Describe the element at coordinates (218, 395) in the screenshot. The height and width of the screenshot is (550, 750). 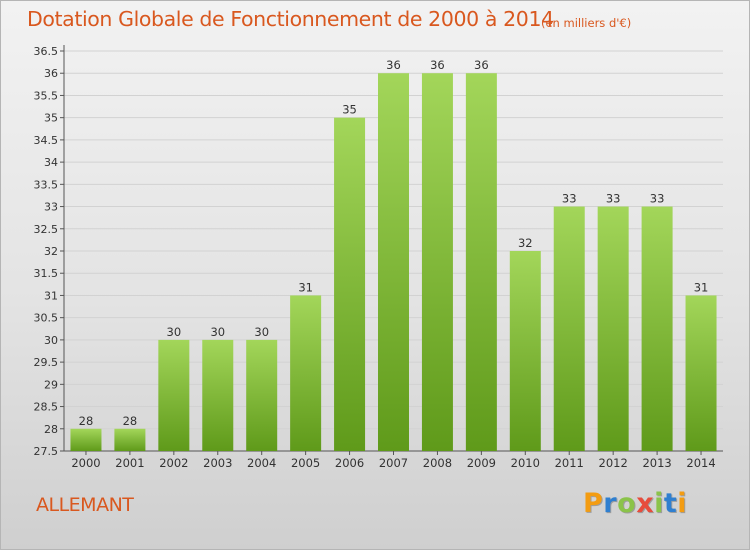
I see `bar-2003` at that location.